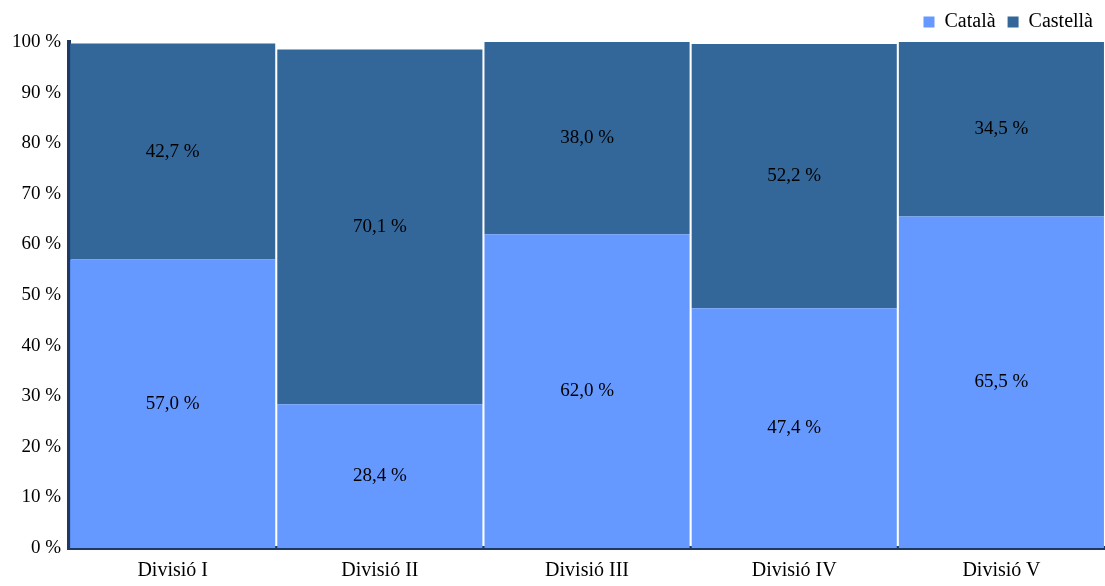 The height and width of the screenshot is (586, 1105). Describe the element at coordinates (794, 175) in the screenshot. I see `data-label: 52,2 %` at that location.